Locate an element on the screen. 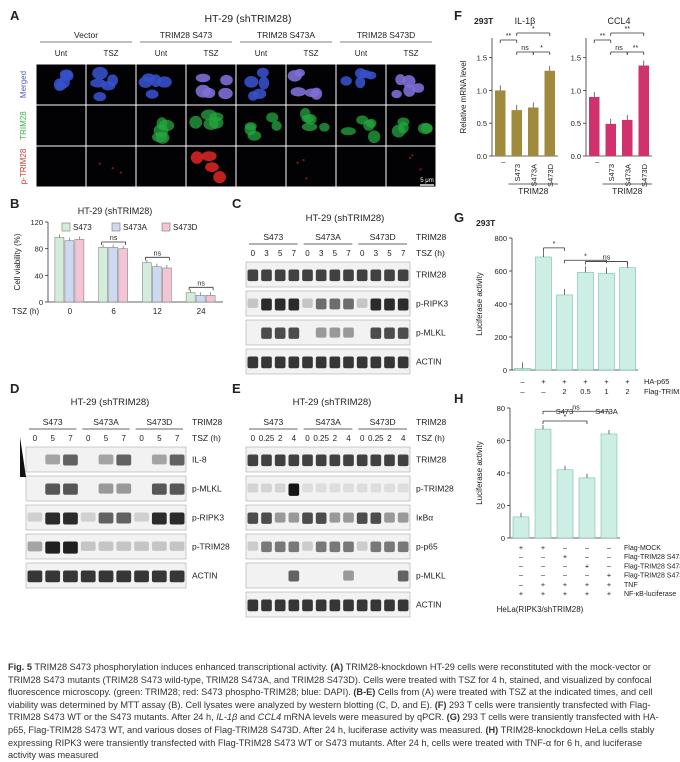  panel-a-row-1: TRIM28 is located at coordinates (23, 125).